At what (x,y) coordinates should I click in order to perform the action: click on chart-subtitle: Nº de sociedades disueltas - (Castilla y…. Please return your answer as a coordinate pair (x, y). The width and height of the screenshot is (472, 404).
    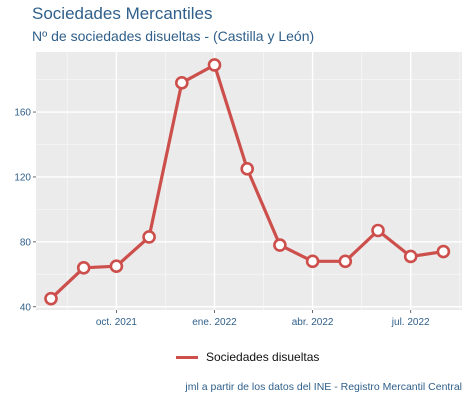
    Looking at the image, I should click on (173, 36).